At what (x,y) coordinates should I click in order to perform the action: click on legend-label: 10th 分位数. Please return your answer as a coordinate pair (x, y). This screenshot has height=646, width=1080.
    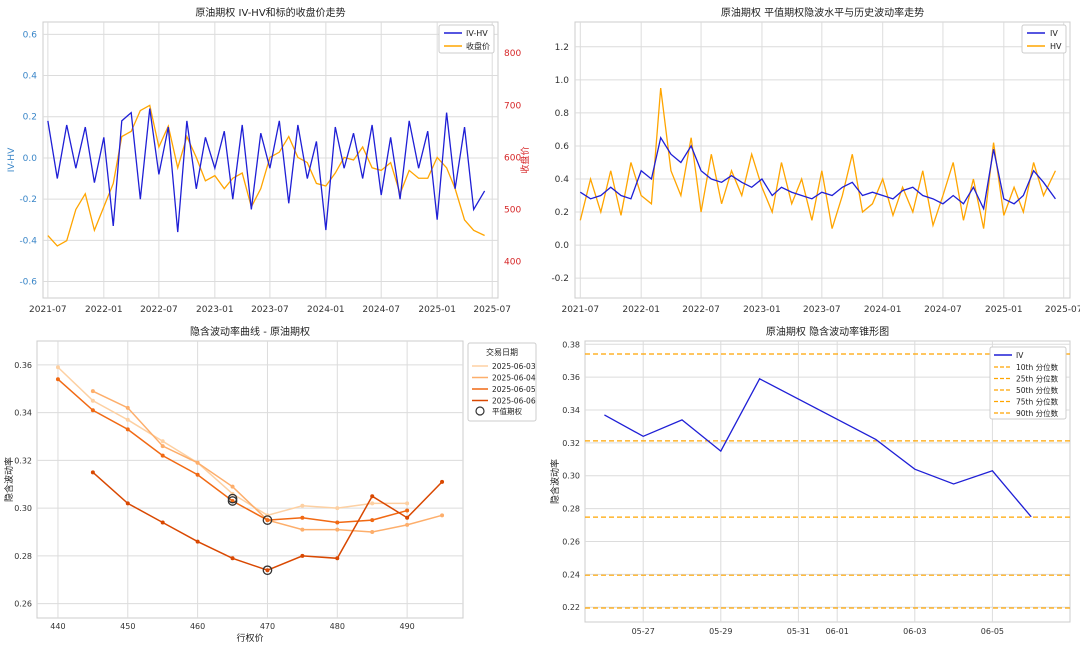
    Looking at the image, I should click on (1037, 367).